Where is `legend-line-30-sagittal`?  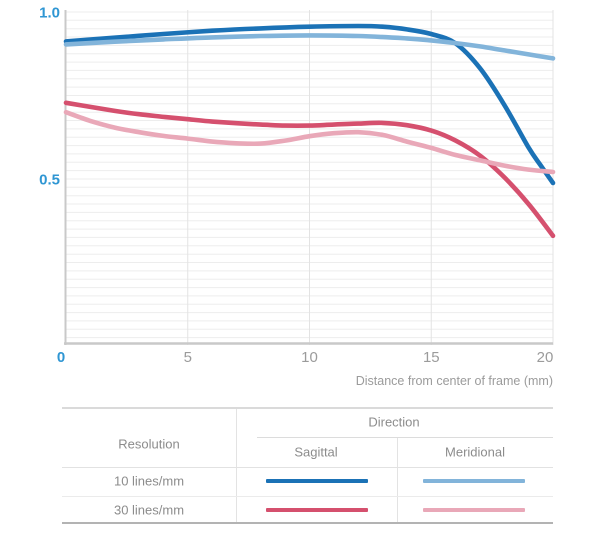
legend-line-30-sagittal is located at coordinates (317, 510).